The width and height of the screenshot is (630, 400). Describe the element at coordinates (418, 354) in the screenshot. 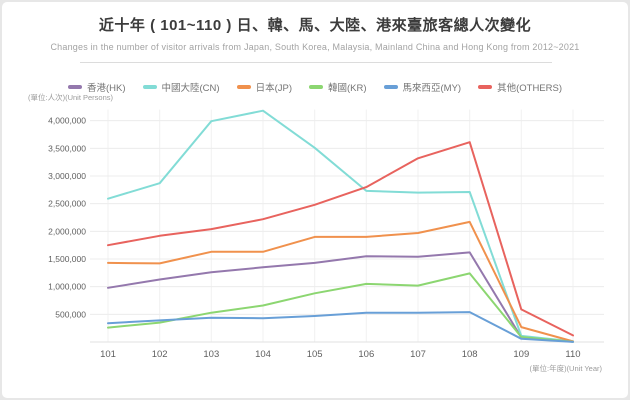

I see `x-tick-label: 107` at that location.